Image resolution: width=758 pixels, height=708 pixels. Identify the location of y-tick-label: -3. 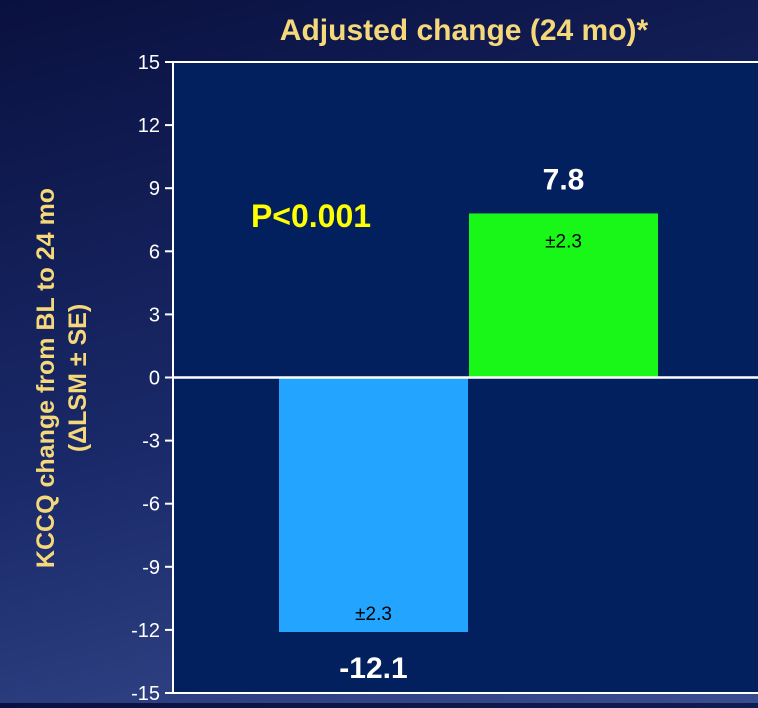
(151, 442).